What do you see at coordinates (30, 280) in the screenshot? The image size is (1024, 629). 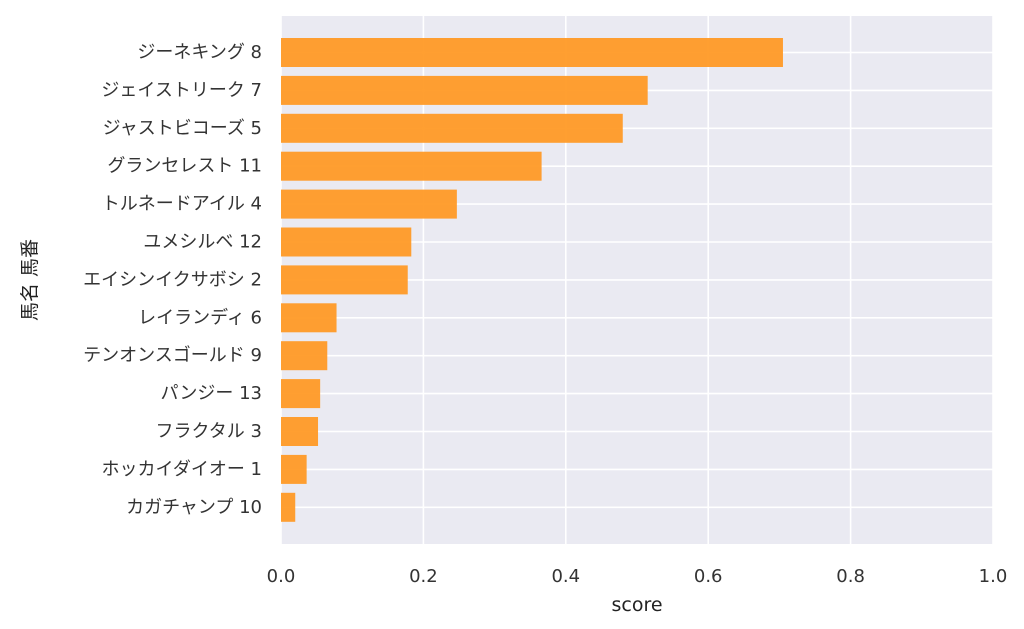 I see `y-axis-title: 馬名 馬番` at bounding box center [30, 280].